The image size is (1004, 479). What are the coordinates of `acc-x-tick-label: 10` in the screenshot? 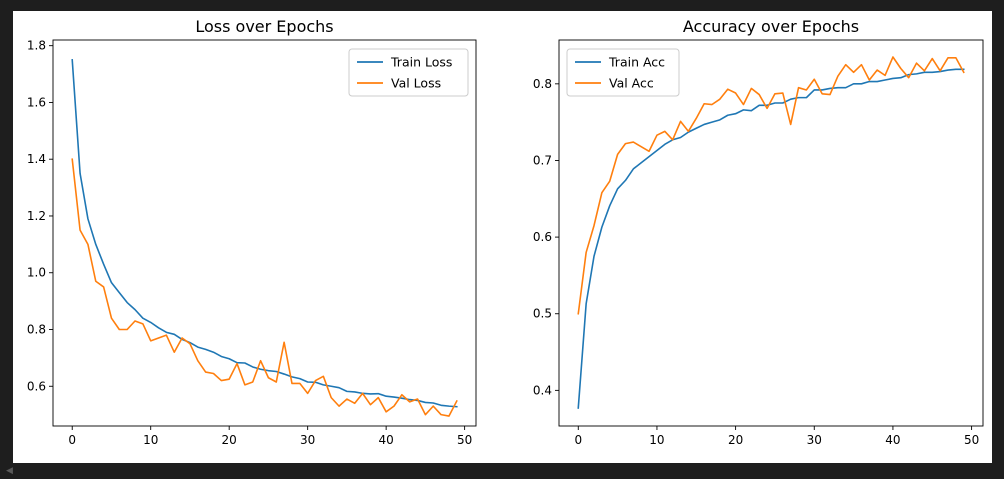 It's located at (656, 440).